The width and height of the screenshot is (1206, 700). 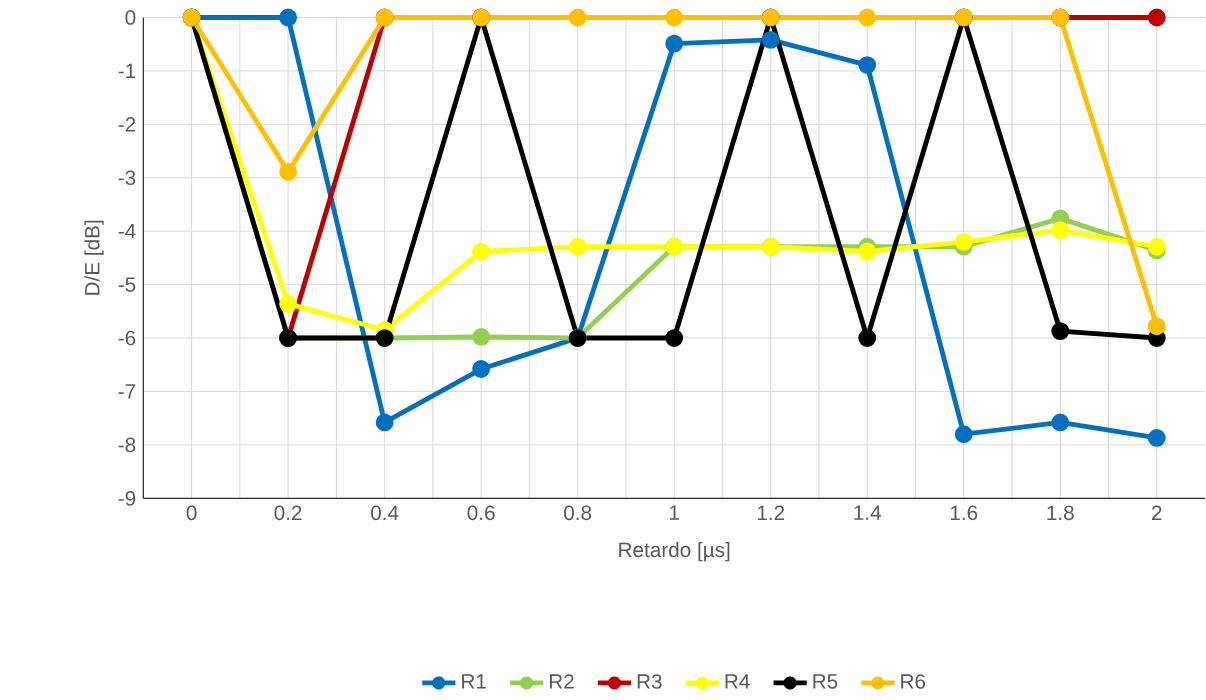 What do you see at coordinates (825, 681) in the screenshot?
I see `legend-label: R5` at bounding box center [825, 681].